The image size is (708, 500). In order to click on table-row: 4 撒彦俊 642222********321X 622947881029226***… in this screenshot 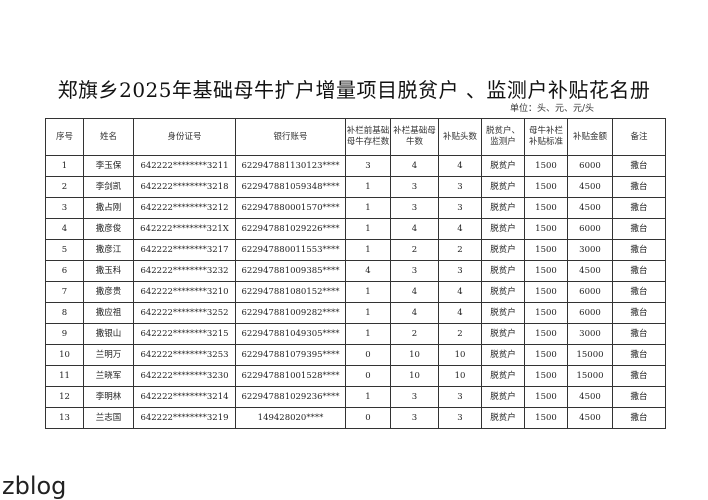, I will do `click(355, 229)`.